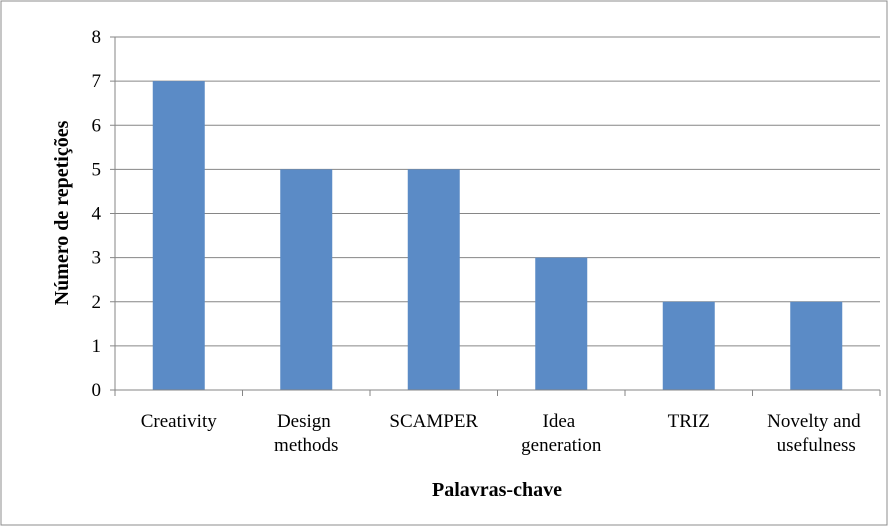 The height and width of the screenshot is (528, 890). Describe the element at coordinates (97, 214) in the screenshot. I see `y-tick-label: 4` at that location.